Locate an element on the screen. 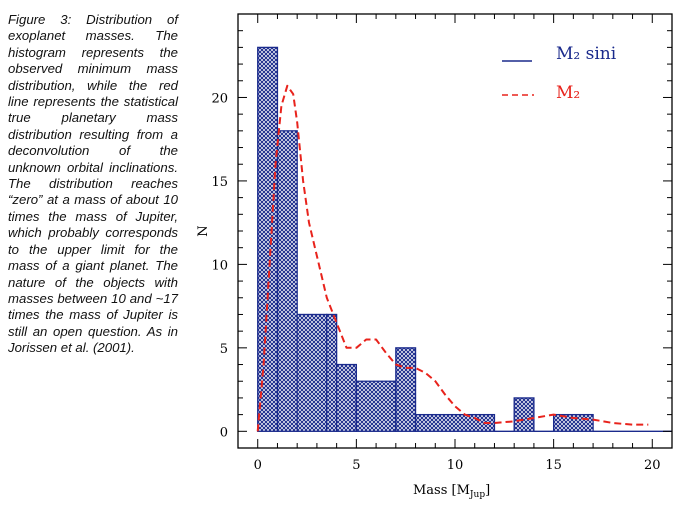 Image resolution: width=691 pixels, height=514 pixels. legend-label-histogram: M₂ sini is located at coordinates (586, 54).